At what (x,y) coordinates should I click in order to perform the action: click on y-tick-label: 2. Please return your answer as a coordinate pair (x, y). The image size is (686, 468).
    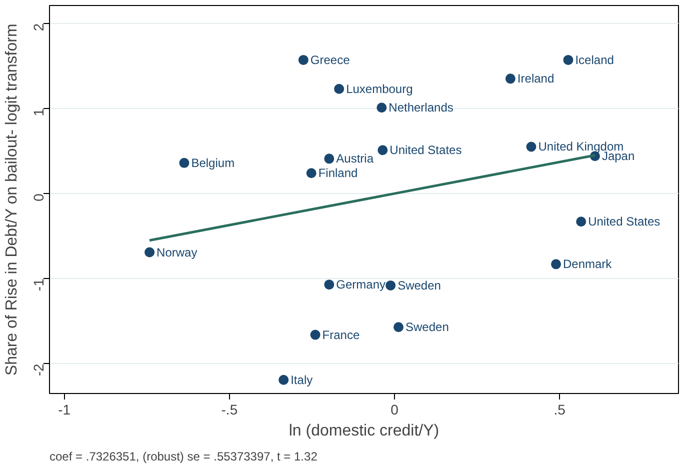
    Looking at the image, I should click on (38, 27).